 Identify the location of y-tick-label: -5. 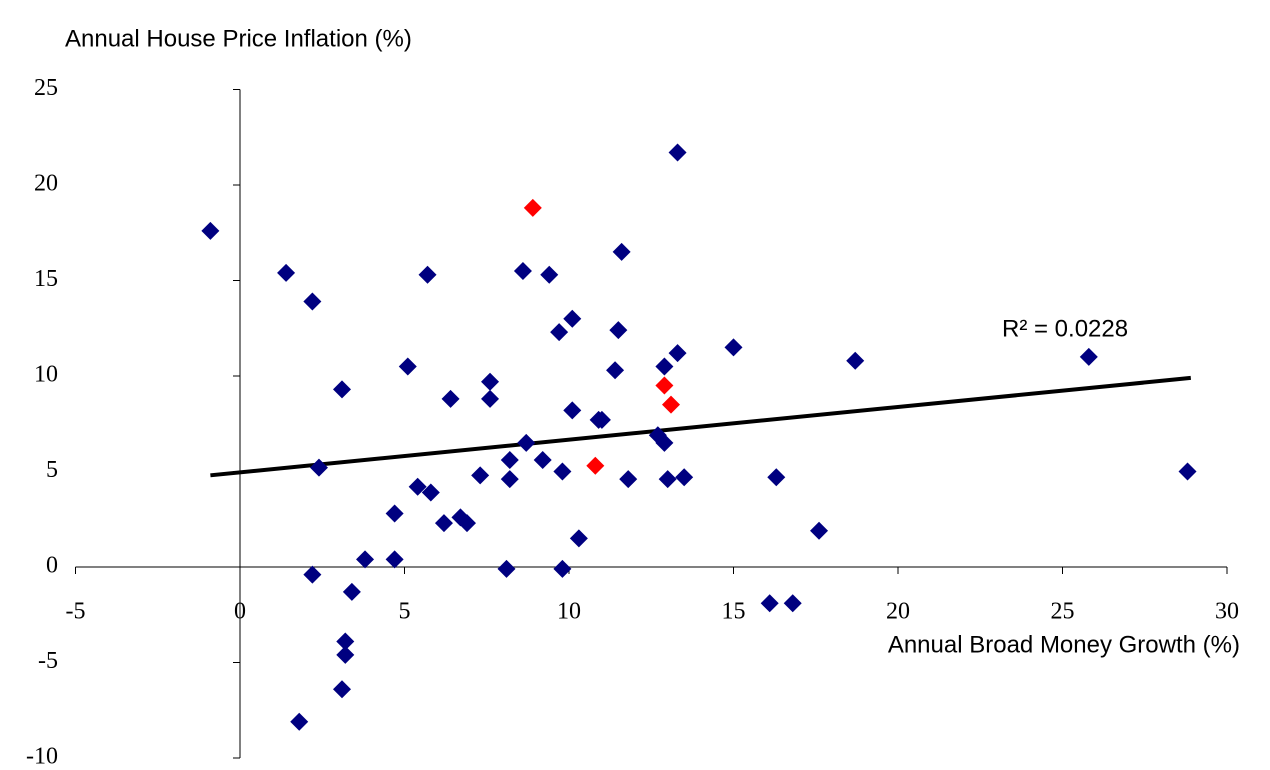
(48, 661).